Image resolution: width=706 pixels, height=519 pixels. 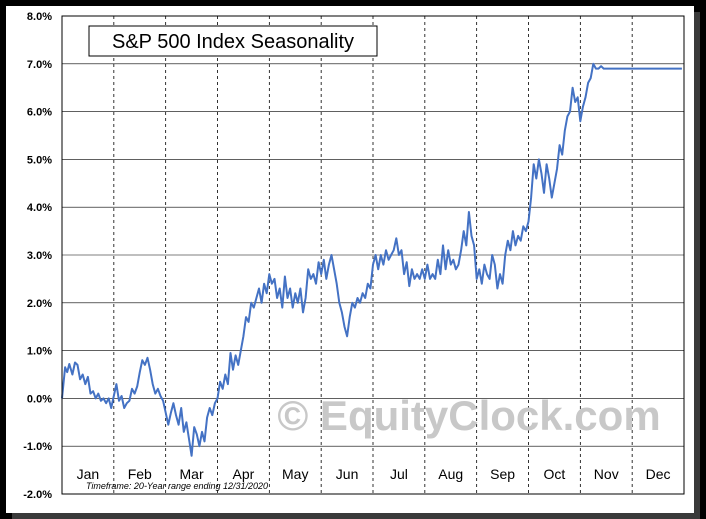 I want to click on x-tick-label-jan: Jan, so click(x=88, y=474).